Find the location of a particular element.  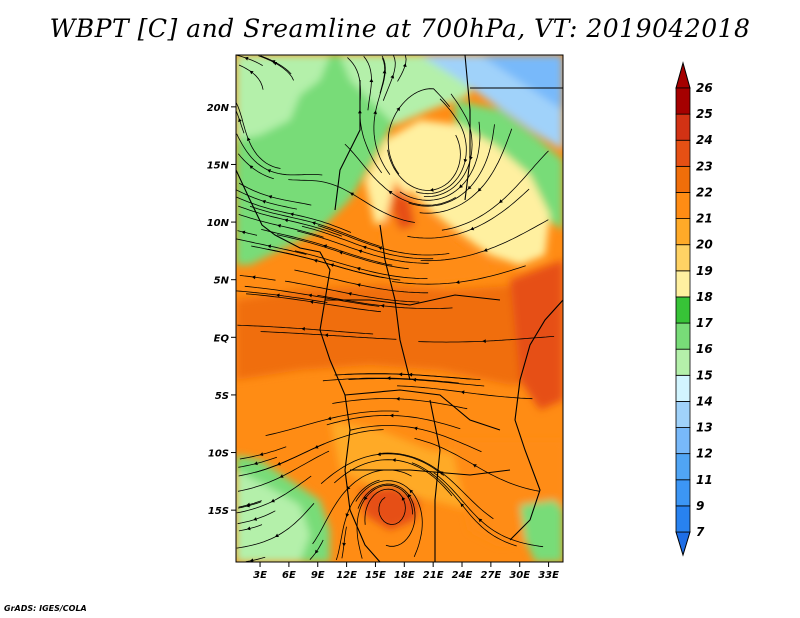

y-tick-label: 5N is located at coordinates (222, 281).